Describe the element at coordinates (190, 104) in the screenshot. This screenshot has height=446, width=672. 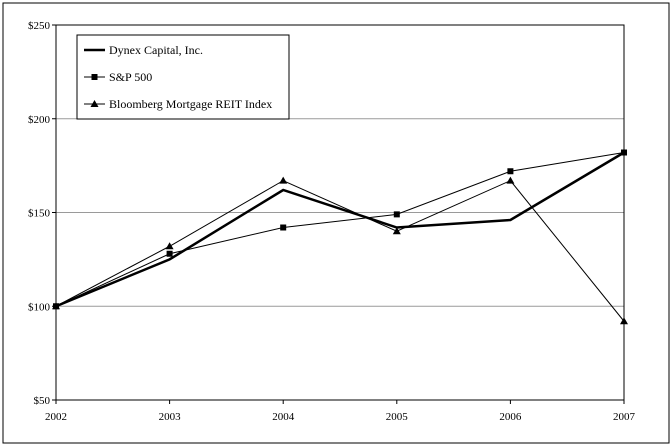
I see `legend-label-2: Bloomberg Mortgage REIT Index` at that location.